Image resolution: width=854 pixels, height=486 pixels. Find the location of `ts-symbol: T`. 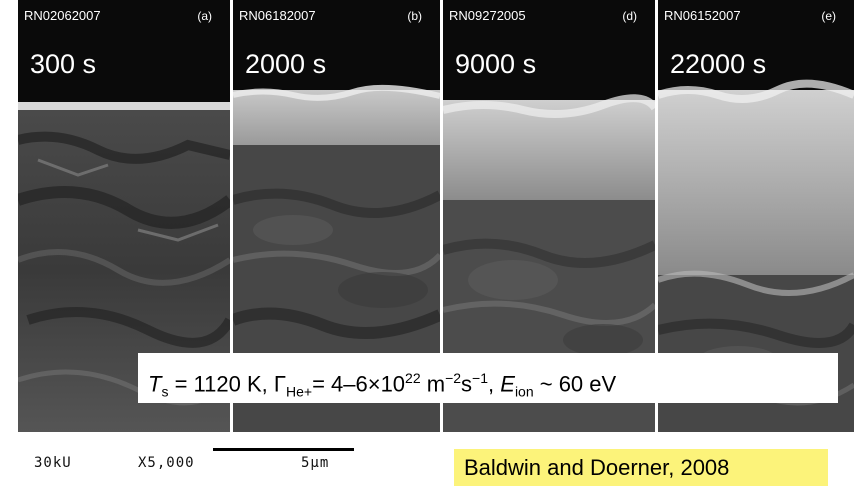

ts-symbol: T is located at coordinates (155, 384).